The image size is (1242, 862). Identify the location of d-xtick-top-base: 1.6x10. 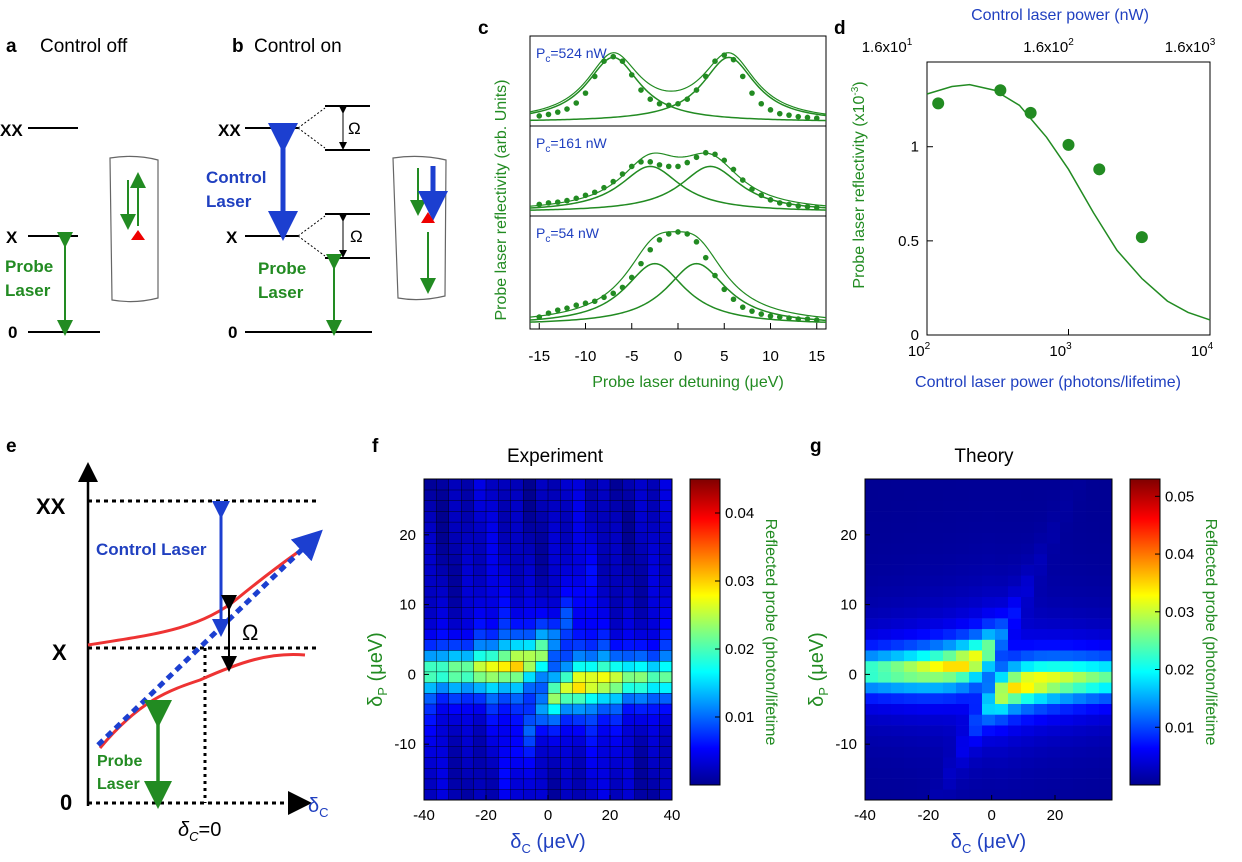
(1045, 47).